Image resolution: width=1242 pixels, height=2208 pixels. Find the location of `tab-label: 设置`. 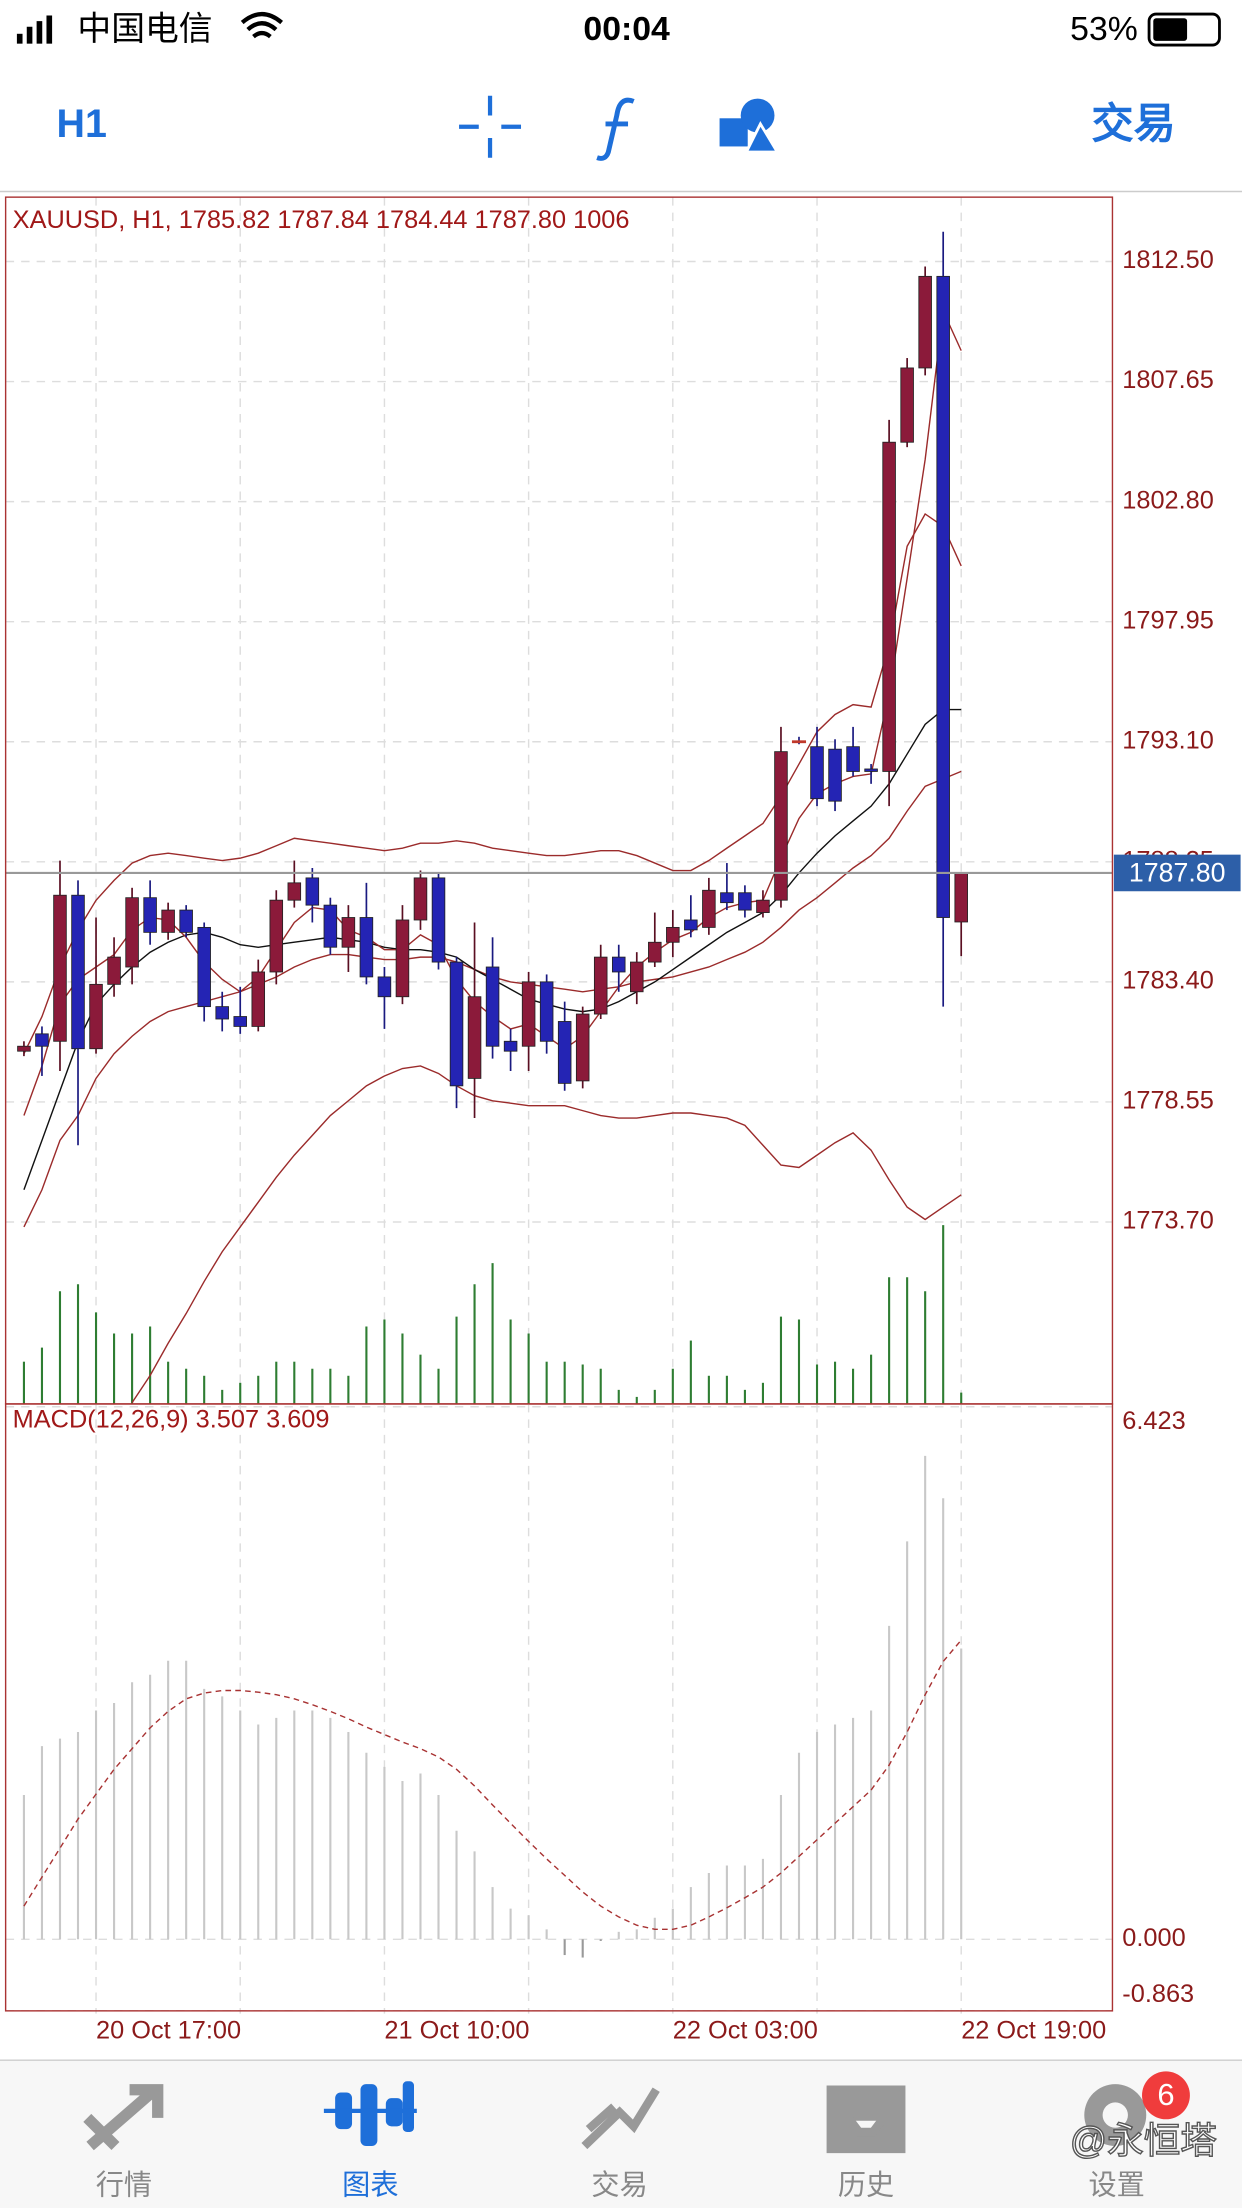

tab-label: 设置 is located at coordinates (1117, 2184).